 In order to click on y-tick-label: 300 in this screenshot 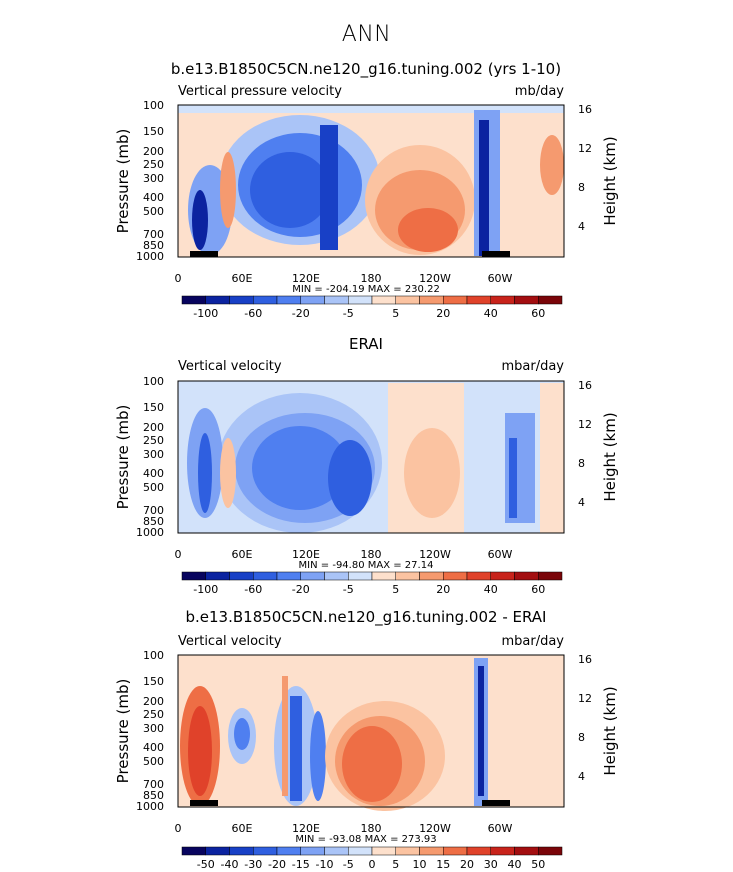, I will do `click(153, 454)`.